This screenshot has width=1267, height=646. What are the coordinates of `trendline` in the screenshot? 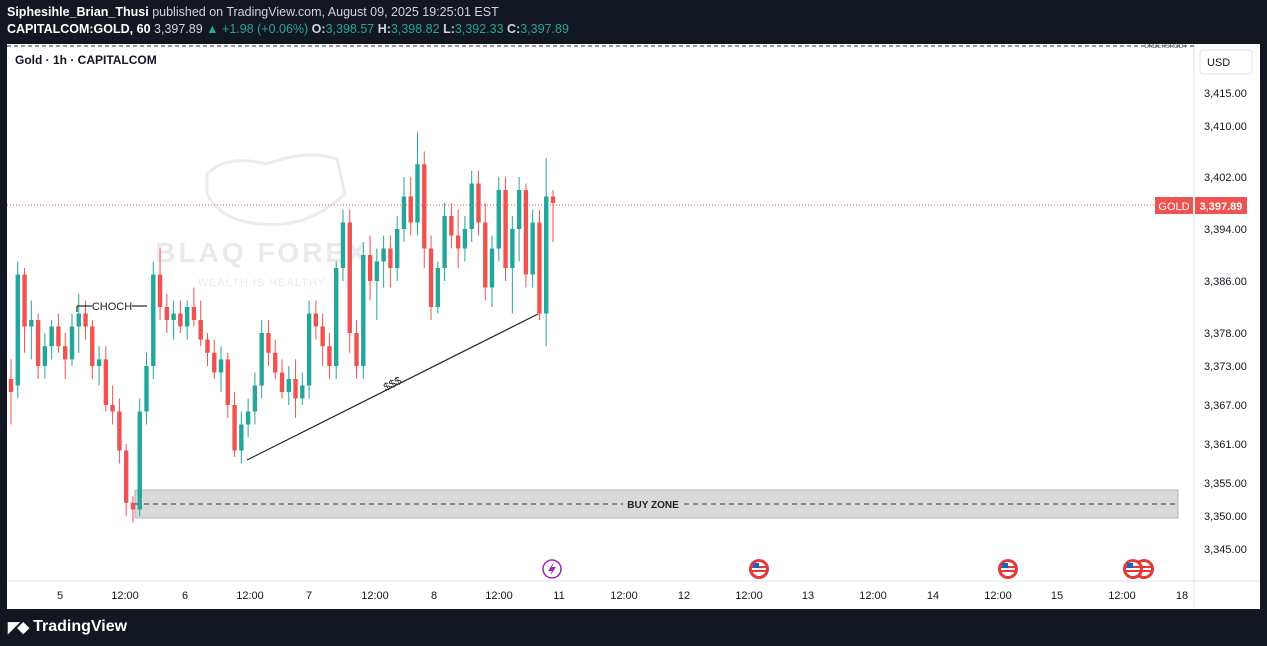 It's located at (392, 387).